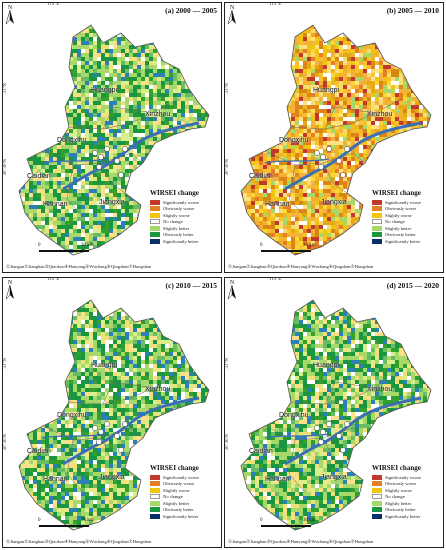  I want to click on legend-item: Obviously worse, so click(185, 484).